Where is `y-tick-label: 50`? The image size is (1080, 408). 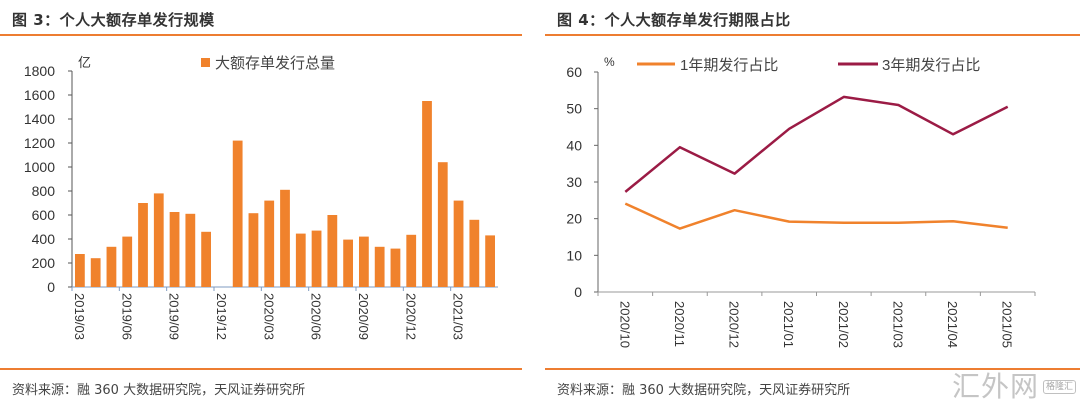
y-tick-label: 50 is located at coordinates (574, 109).